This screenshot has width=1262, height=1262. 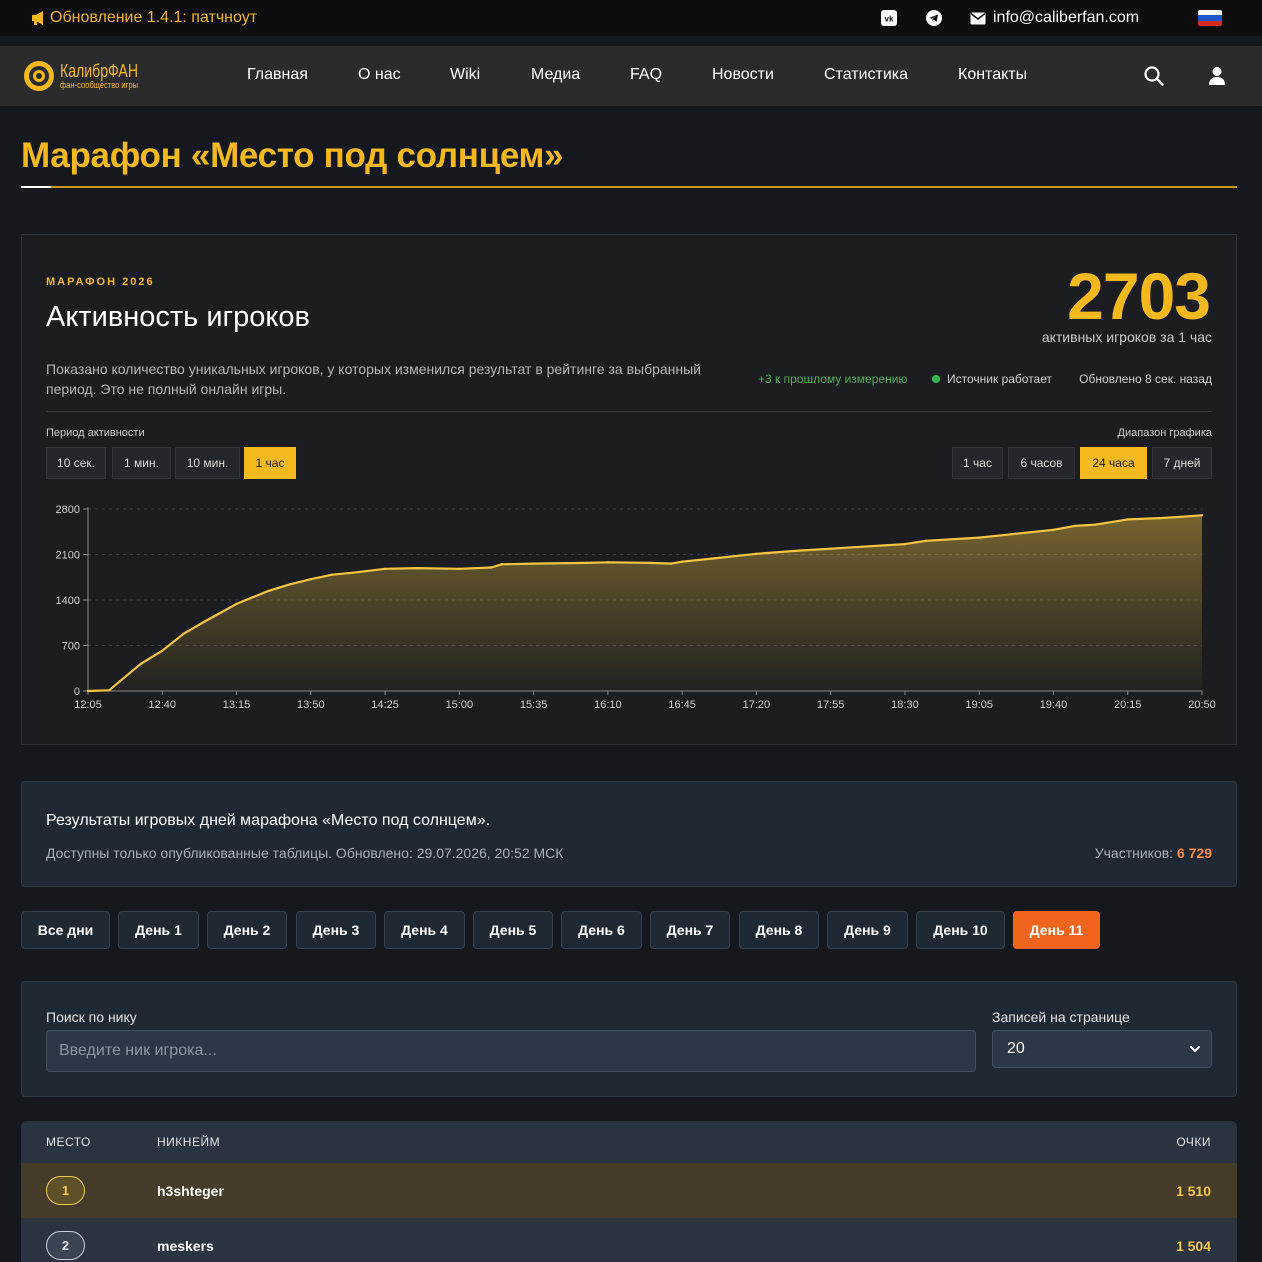 What do you see at coordinates (629, 187) in the screenshot?
I see `title-underline` at bounding box center [629, 187].